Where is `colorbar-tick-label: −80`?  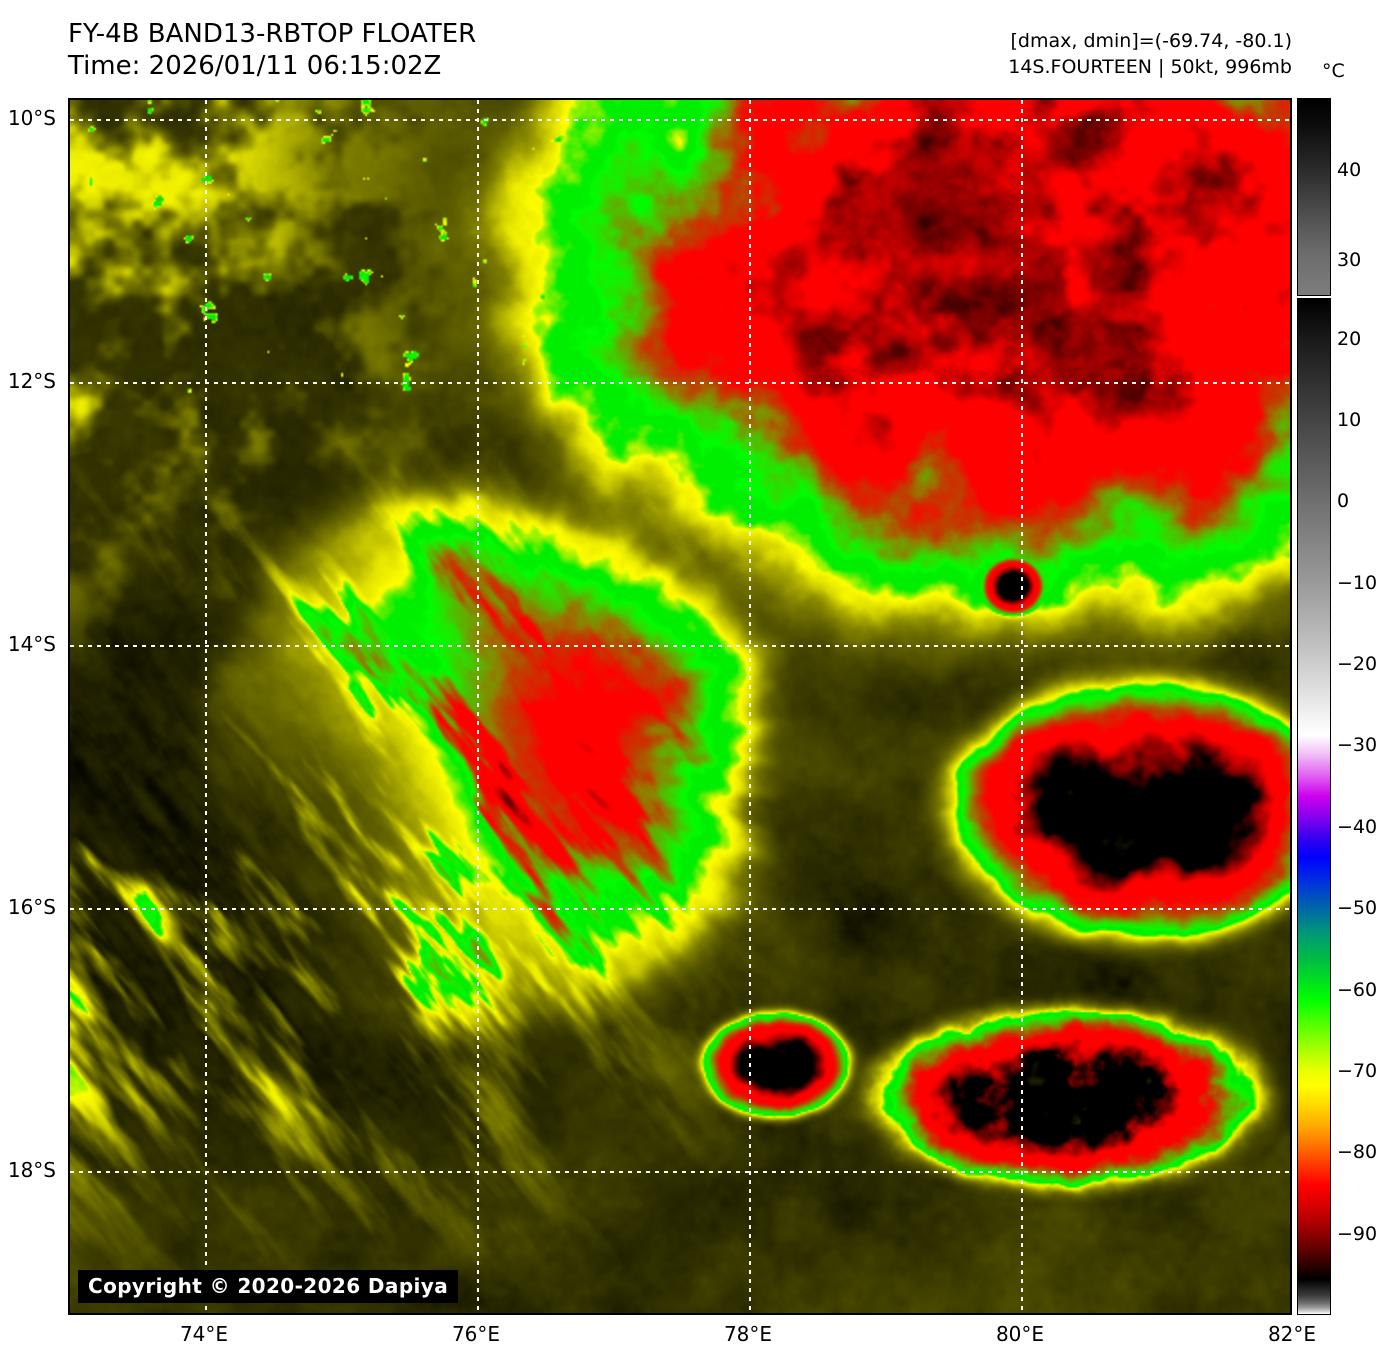
colorbar-tick-label: −80 is located at coordinates (1357, 1152).